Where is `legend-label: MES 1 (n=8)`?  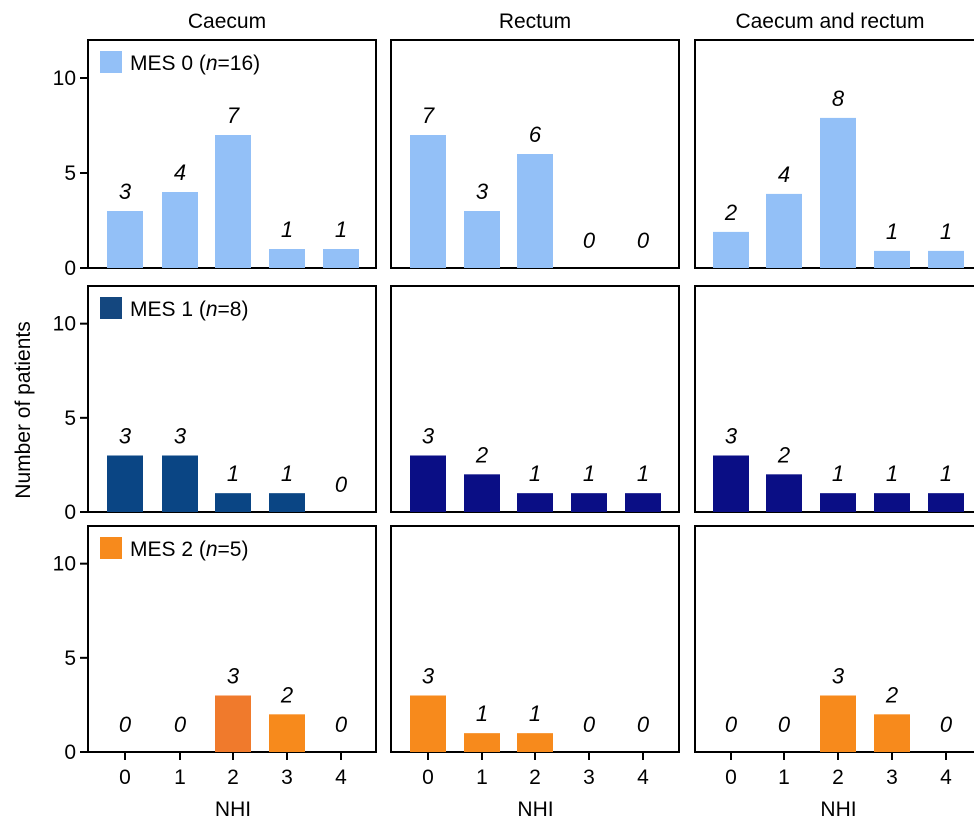 legend-label: MES 1 (n=8) is located at coordinates (189, 309).